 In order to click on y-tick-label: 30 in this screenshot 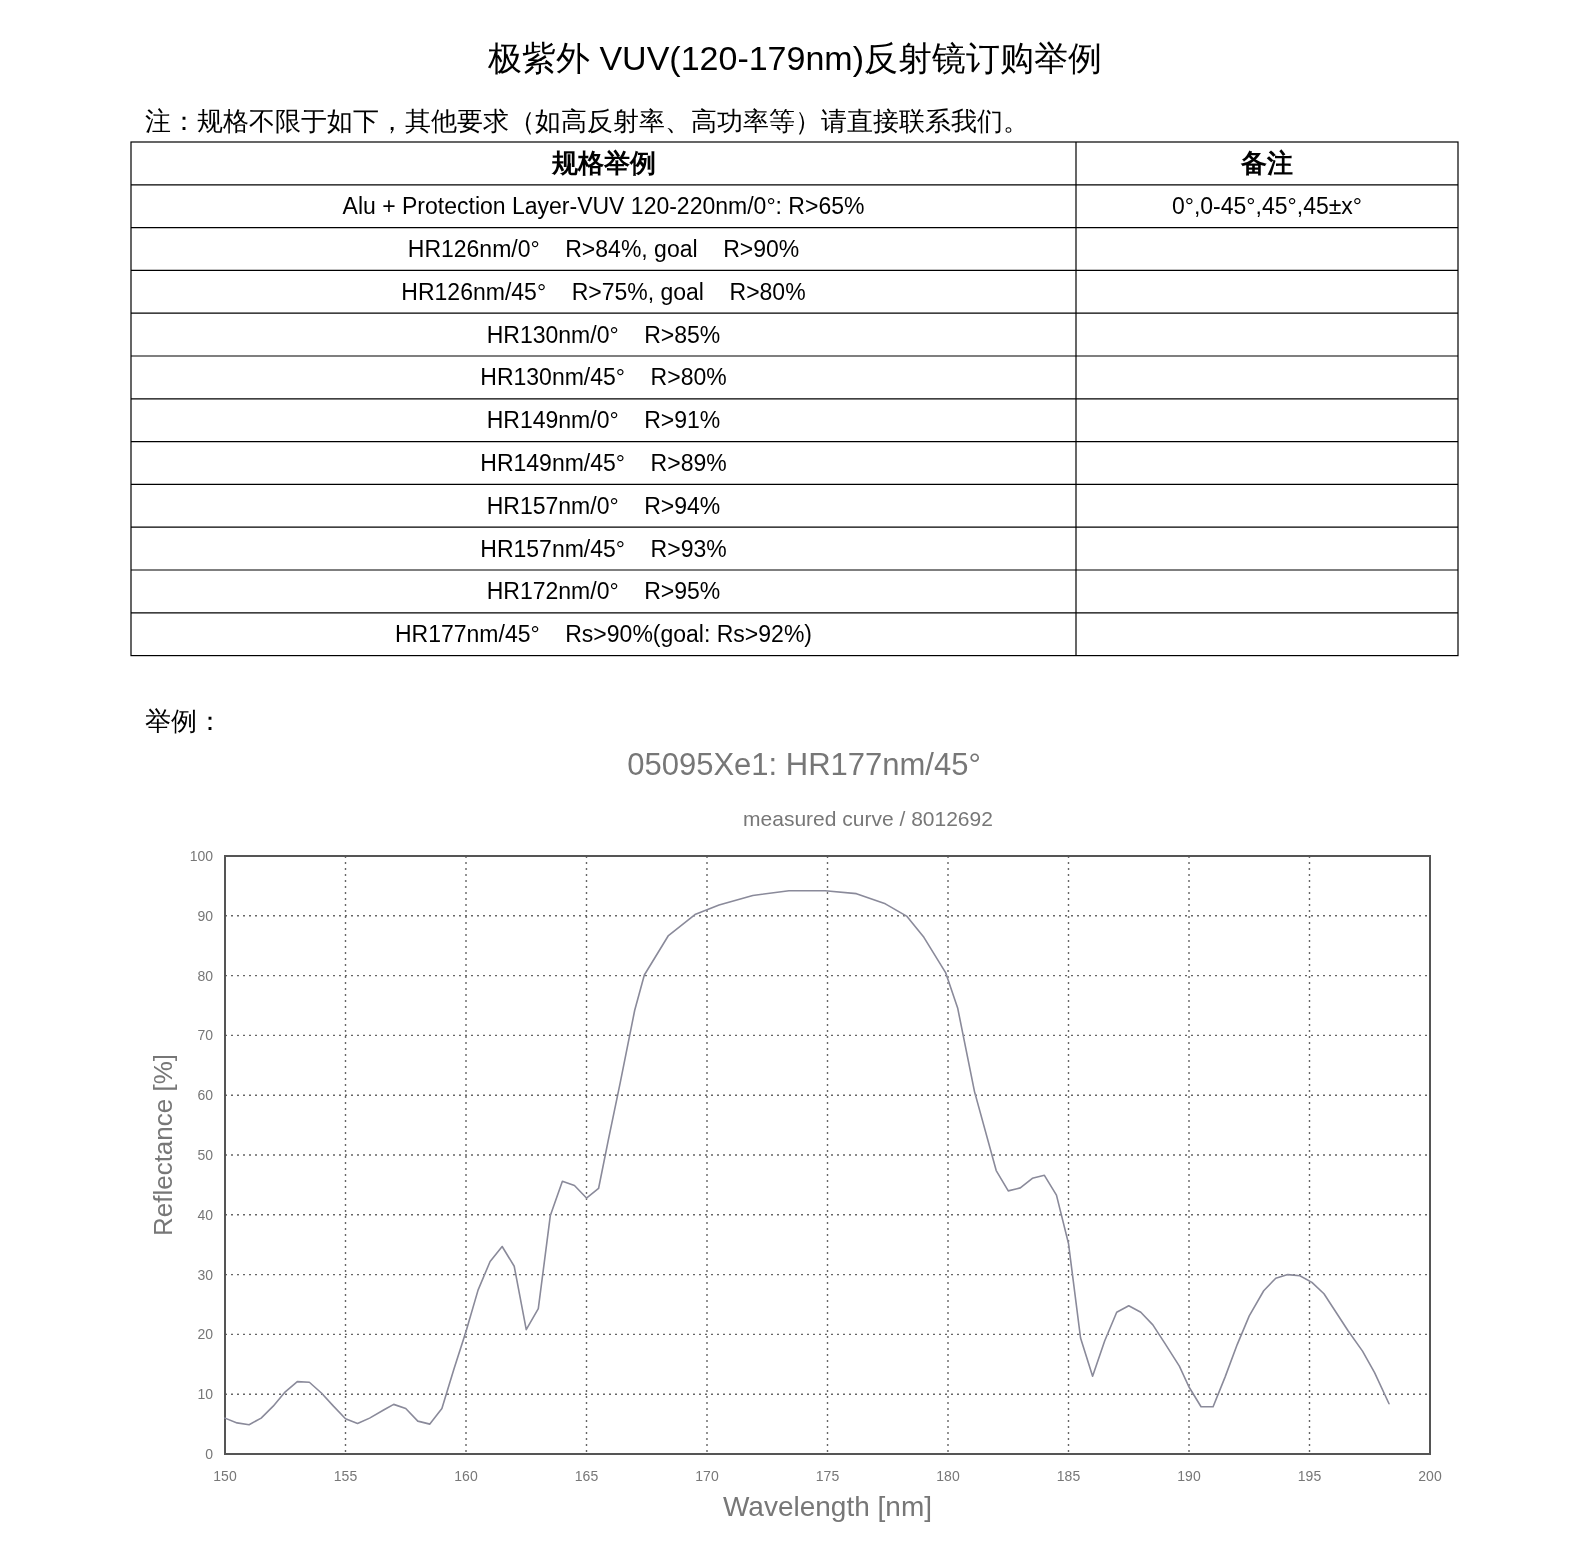, I will do `click(205, 1274)`.